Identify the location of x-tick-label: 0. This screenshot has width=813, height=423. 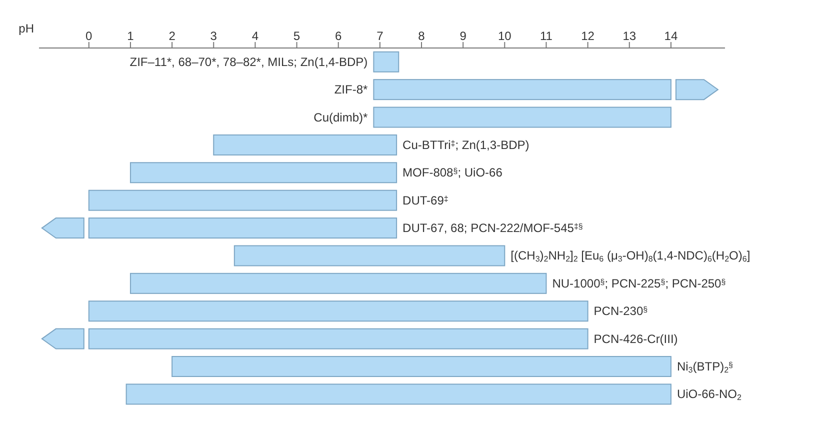
(89, 36).